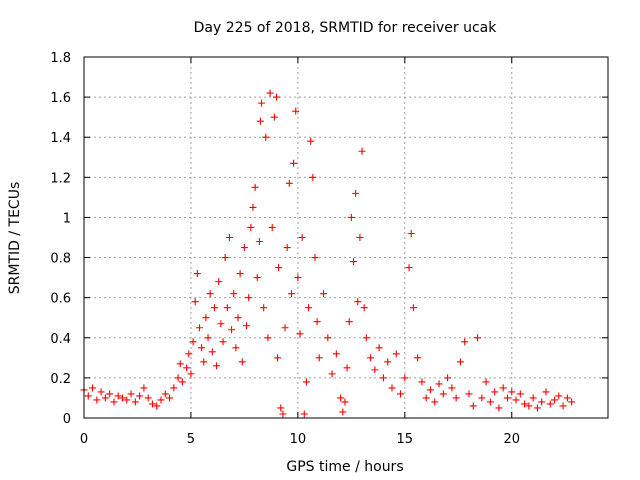 The width and height of the screenshot is (640, 480). What do you see at coordinates (60, 299) in the screenshot?
I see `y-tick-label: 0.6` at bounding box center [60, 299].